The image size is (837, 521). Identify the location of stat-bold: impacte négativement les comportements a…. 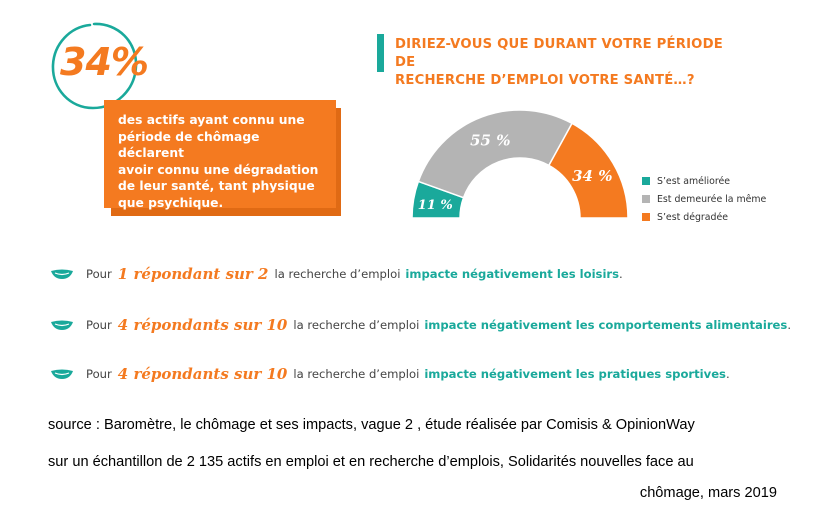
(606, 325).